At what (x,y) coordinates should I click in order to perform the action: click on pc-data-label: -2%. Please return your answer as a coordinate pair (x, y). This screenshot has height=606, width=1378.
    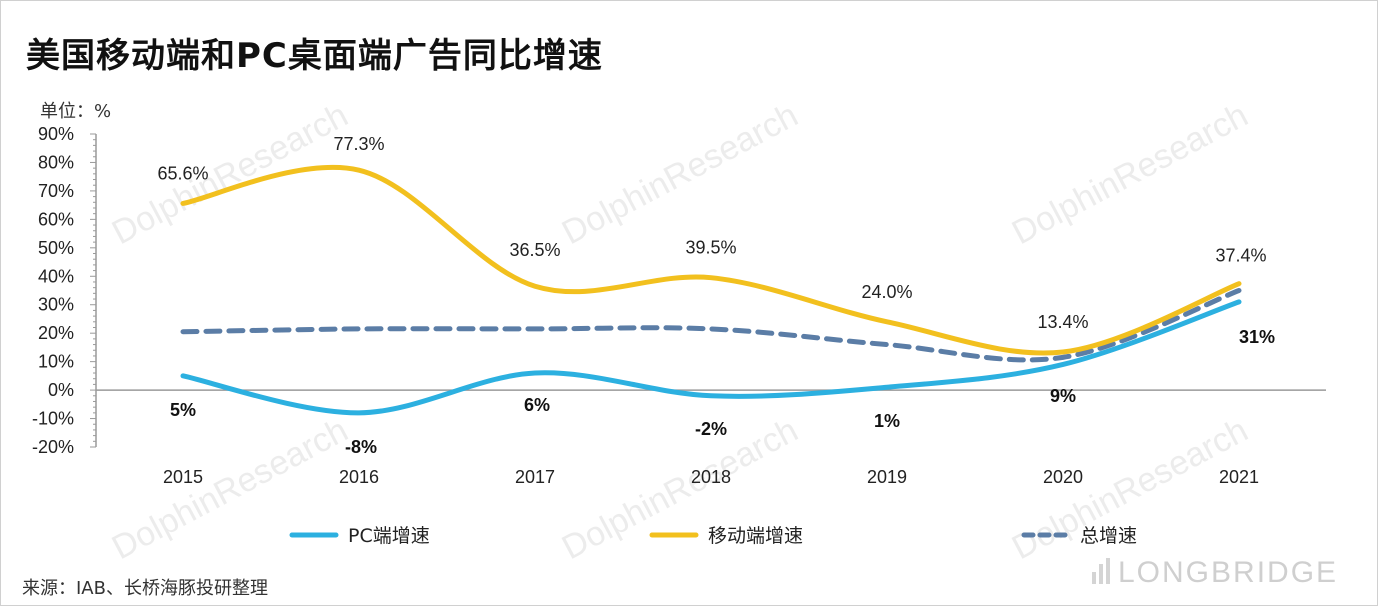
    Looking at the image, I should click on (711, 429).